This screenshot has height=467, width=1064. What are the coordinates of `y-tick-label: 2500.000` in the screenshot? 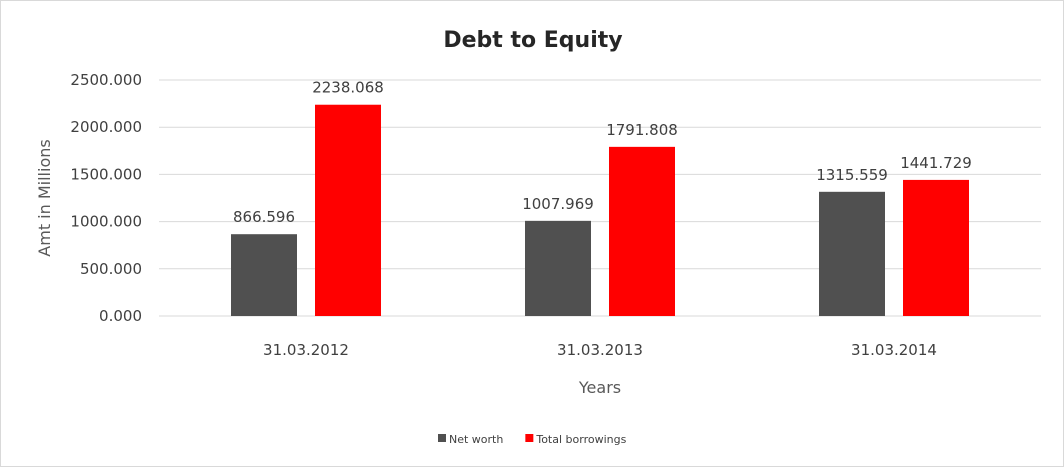 It's located at (106, 80).